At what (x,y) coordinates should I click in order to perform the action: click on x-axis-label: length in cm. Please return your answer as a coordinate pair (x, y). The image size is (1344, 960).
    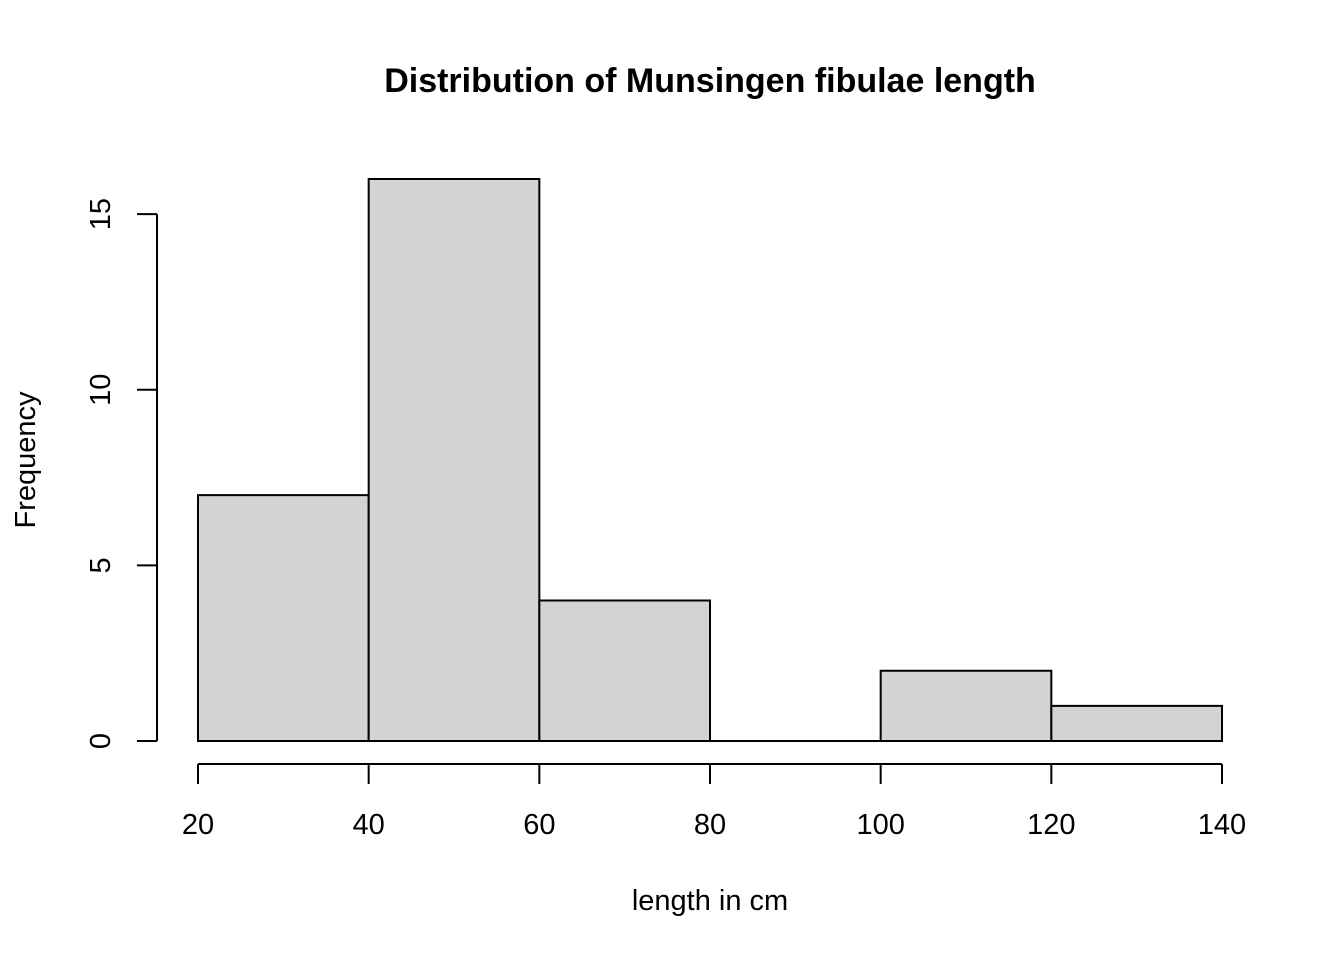
    Looking at the image, I should click on (710, 901).